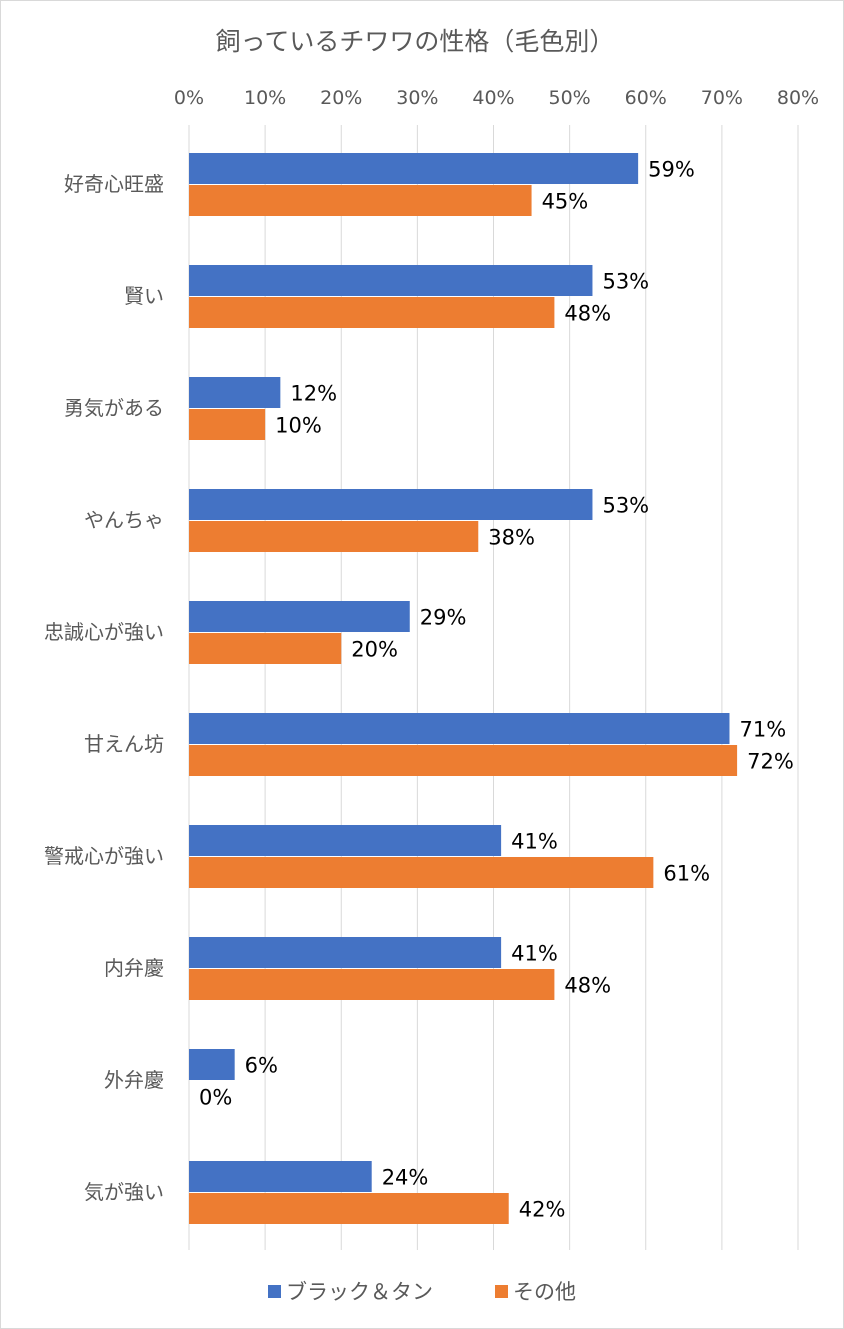  I want to click on data-label: 12%, so click(313, 394).